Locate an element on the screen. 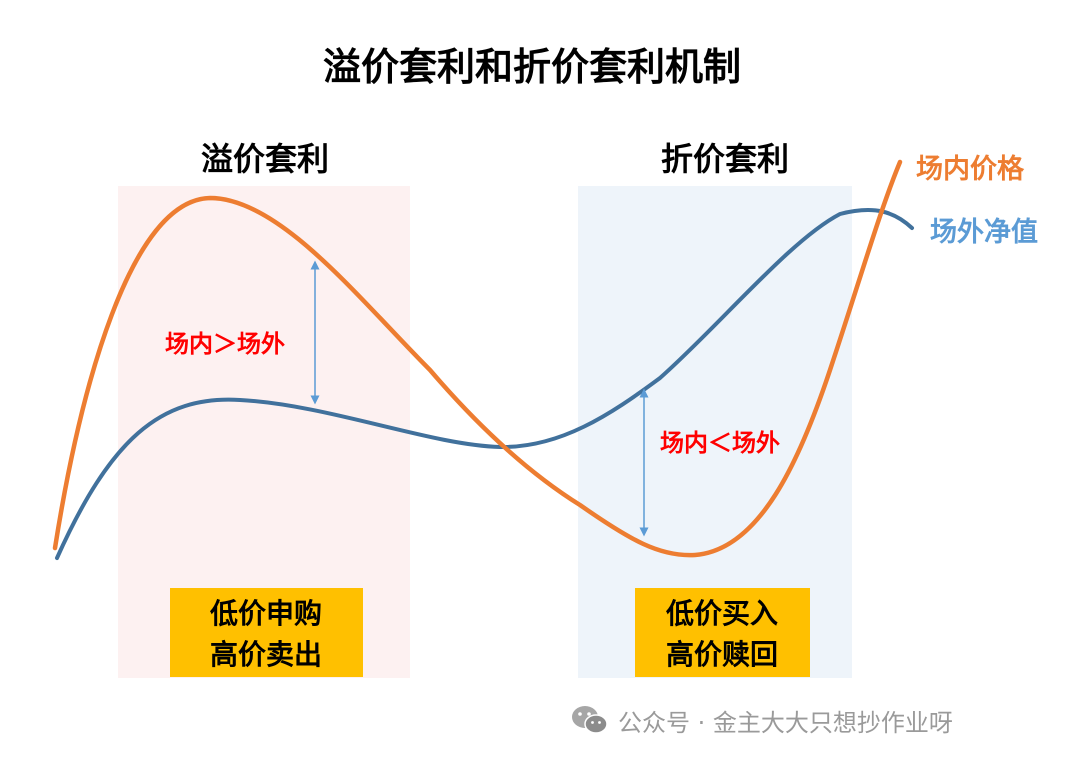 This screenshot has width=1080, height=763. discount-action-box is located at coordinates (722, 632).